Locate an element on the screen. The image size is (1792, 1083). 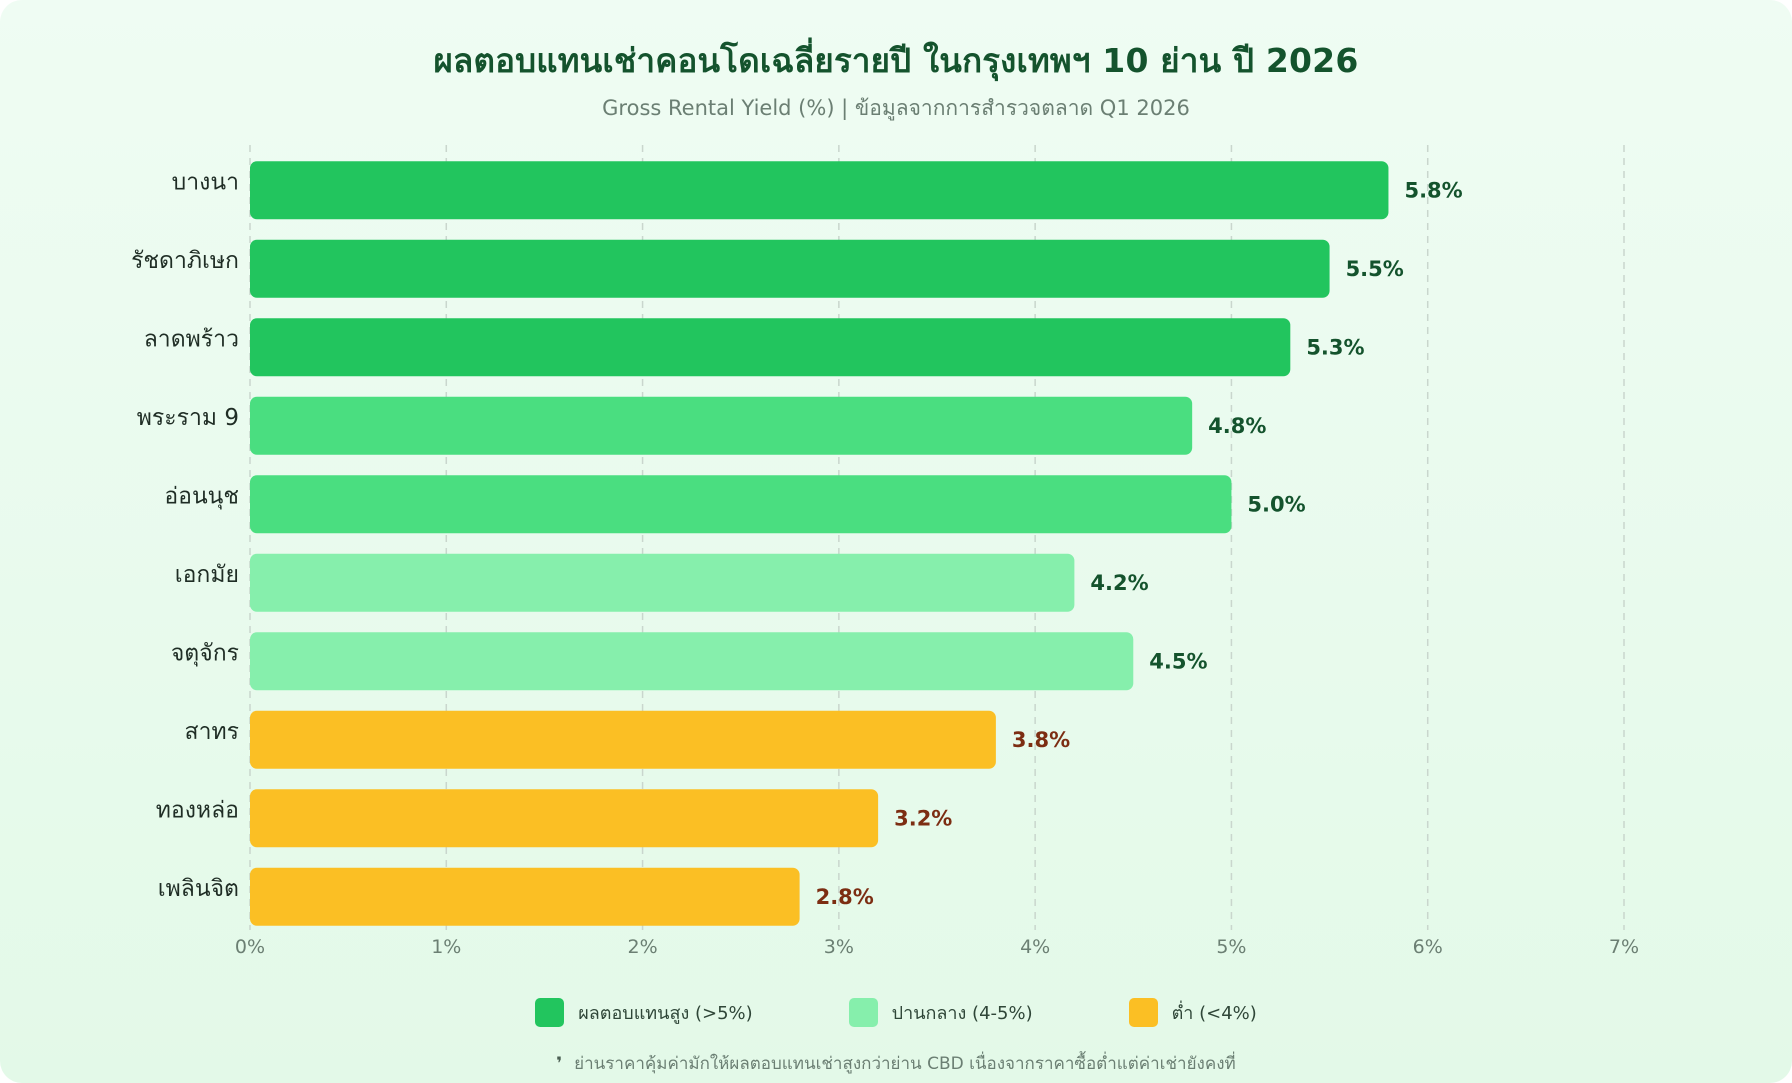
x-tick-label: 4% is located at coordinates (1035, 947).